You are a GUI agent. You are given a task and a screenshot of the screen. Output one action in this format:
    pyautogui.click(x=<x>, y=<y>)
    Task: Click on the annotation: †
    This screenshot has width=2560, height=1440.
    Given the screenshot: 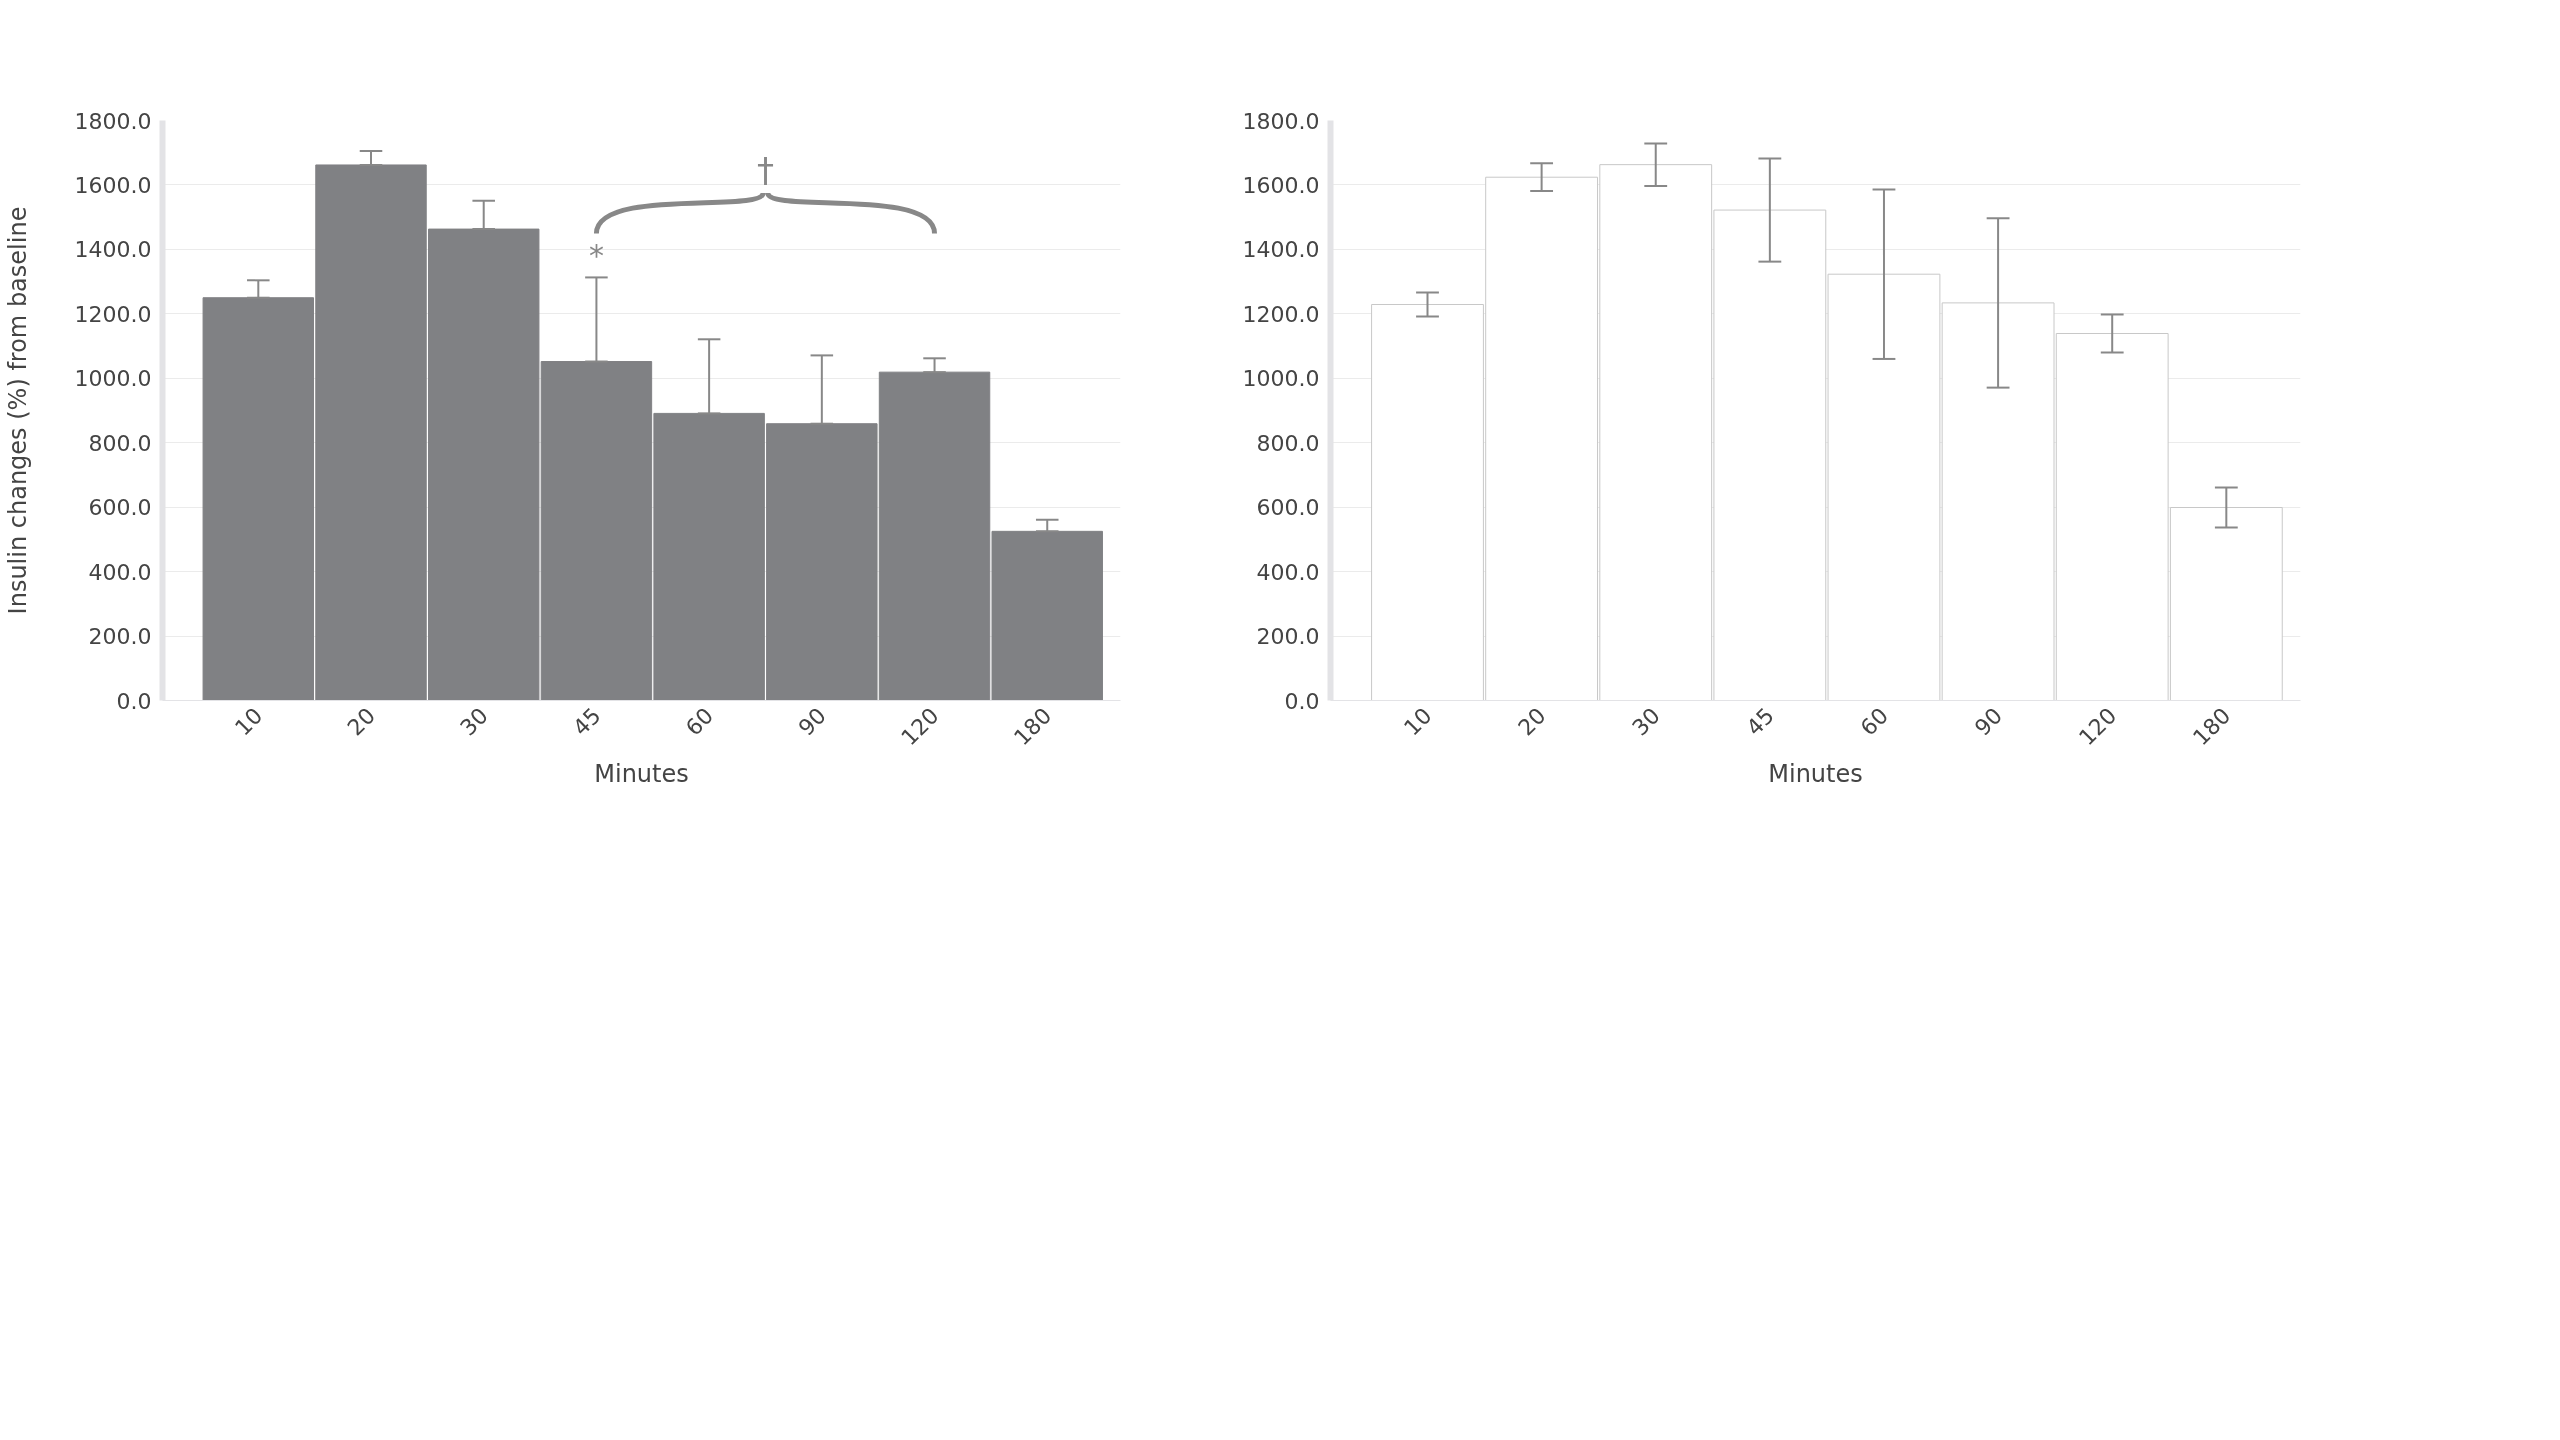 What is the action you would take?
    pyautogui.click(x=765, y=170)
    